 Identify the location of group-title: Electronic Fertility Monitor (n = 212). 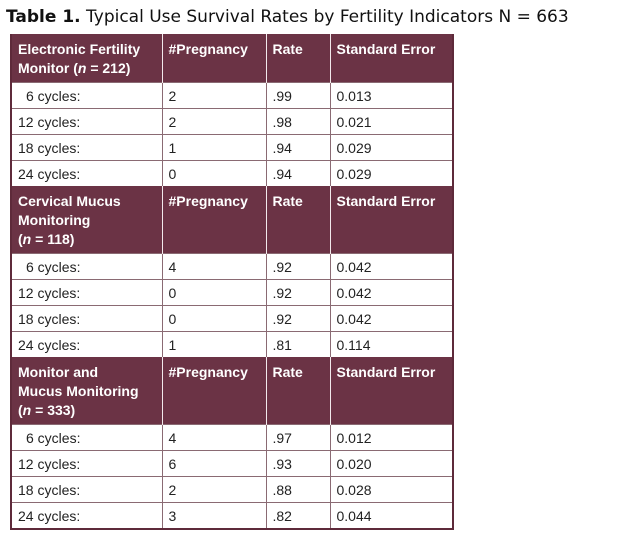
(87, 58).